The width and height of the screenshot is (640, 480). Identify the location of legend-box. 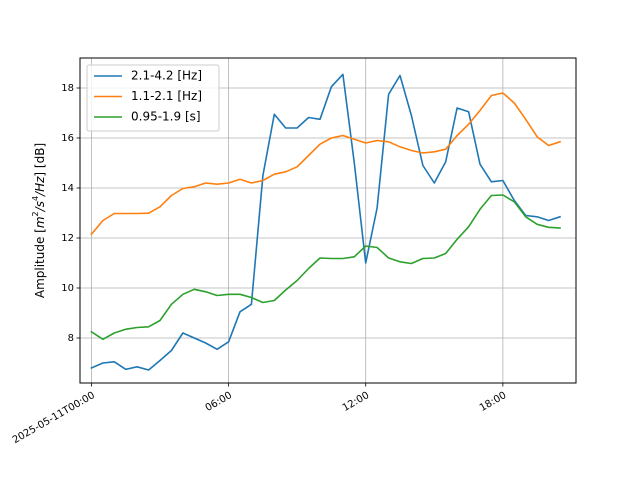
(153, 98).